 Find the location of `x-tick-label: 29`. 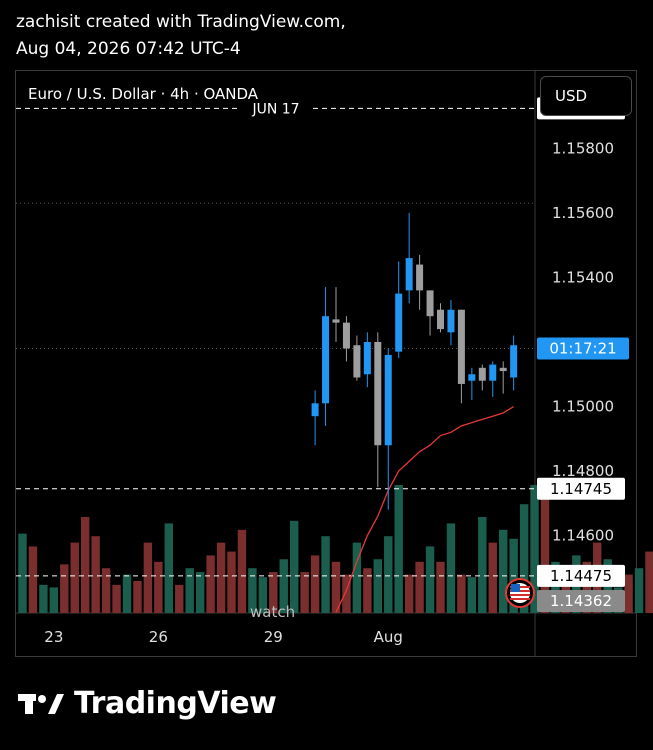

x-tick-label: 29 is located at coordinates (273, 637).